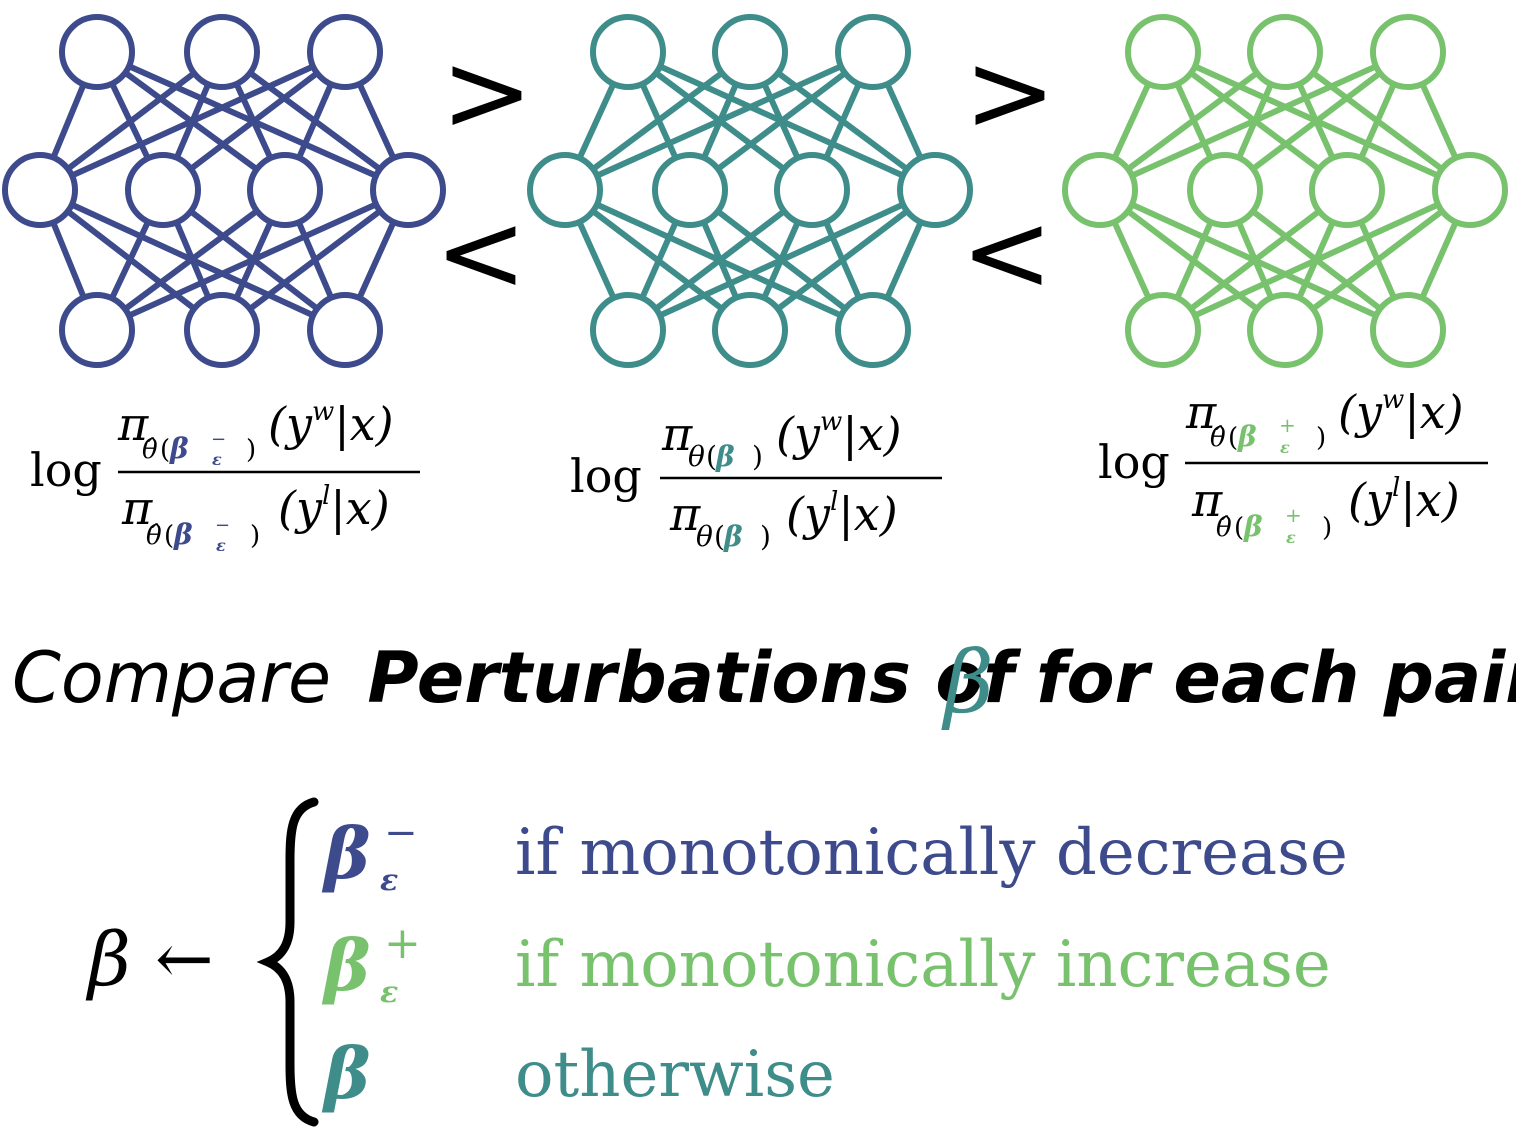 This screenshot has width=1516, height=1138. I want to click on neural-network-middle, so click(750, 191).